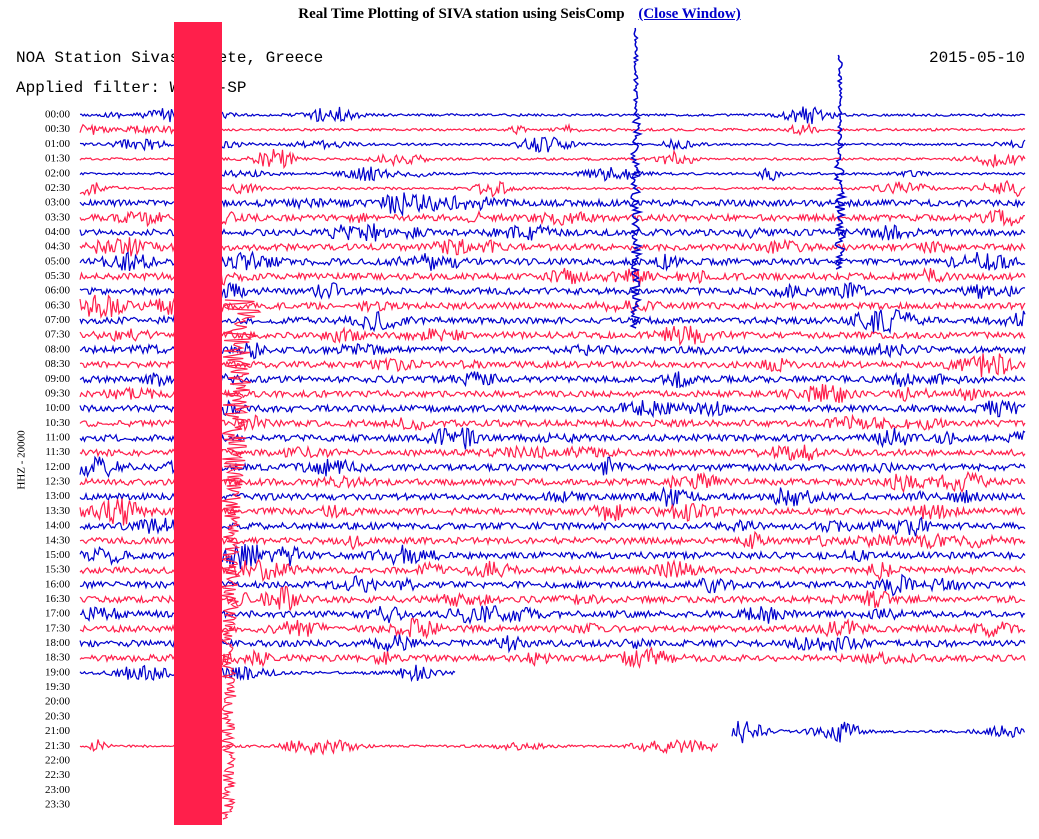 The image size is (1039, 839). What do you see at coordinates (58, 584) in the screenshot?
I see `hour-label: 16:00` at bounding box center [58, 584].